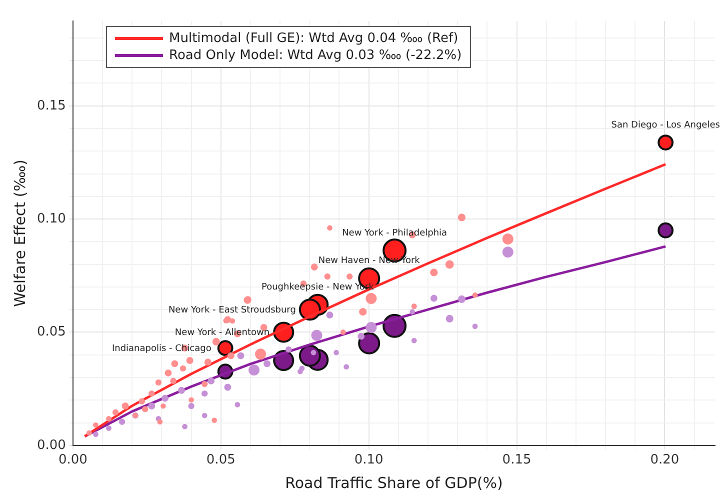 This screenshot has height=497, width=728. I want to click on y-tick-label: 0.15, so click(51, 106).